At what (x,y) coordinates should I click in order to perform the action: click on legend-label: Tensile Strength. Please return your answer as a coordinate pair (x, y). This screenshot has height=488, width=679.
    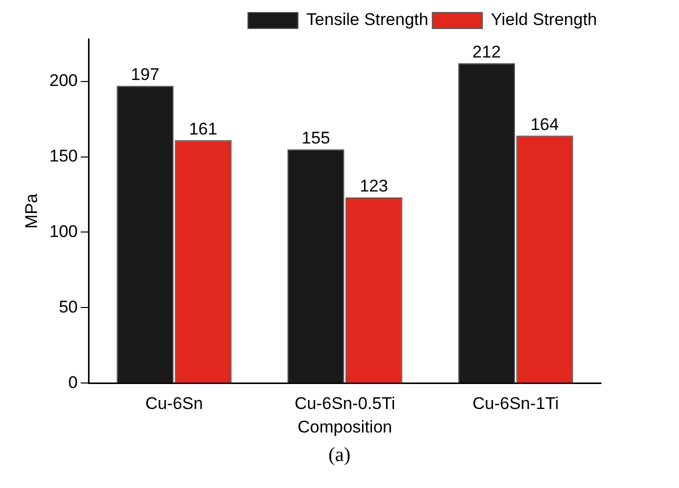
    Looking at the image, I should click on (367, 20).